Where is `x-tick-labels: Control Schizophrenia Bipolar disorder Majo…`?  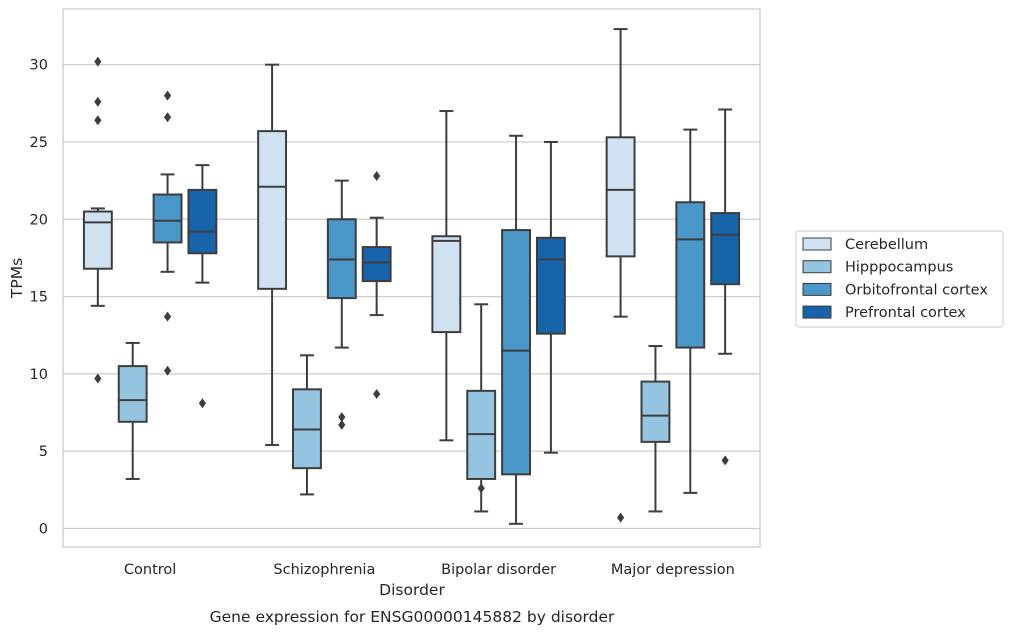 x-tick-labels: Control Schizophrenia Bipolar disorder Majo… is located at coordinates (429, 570).